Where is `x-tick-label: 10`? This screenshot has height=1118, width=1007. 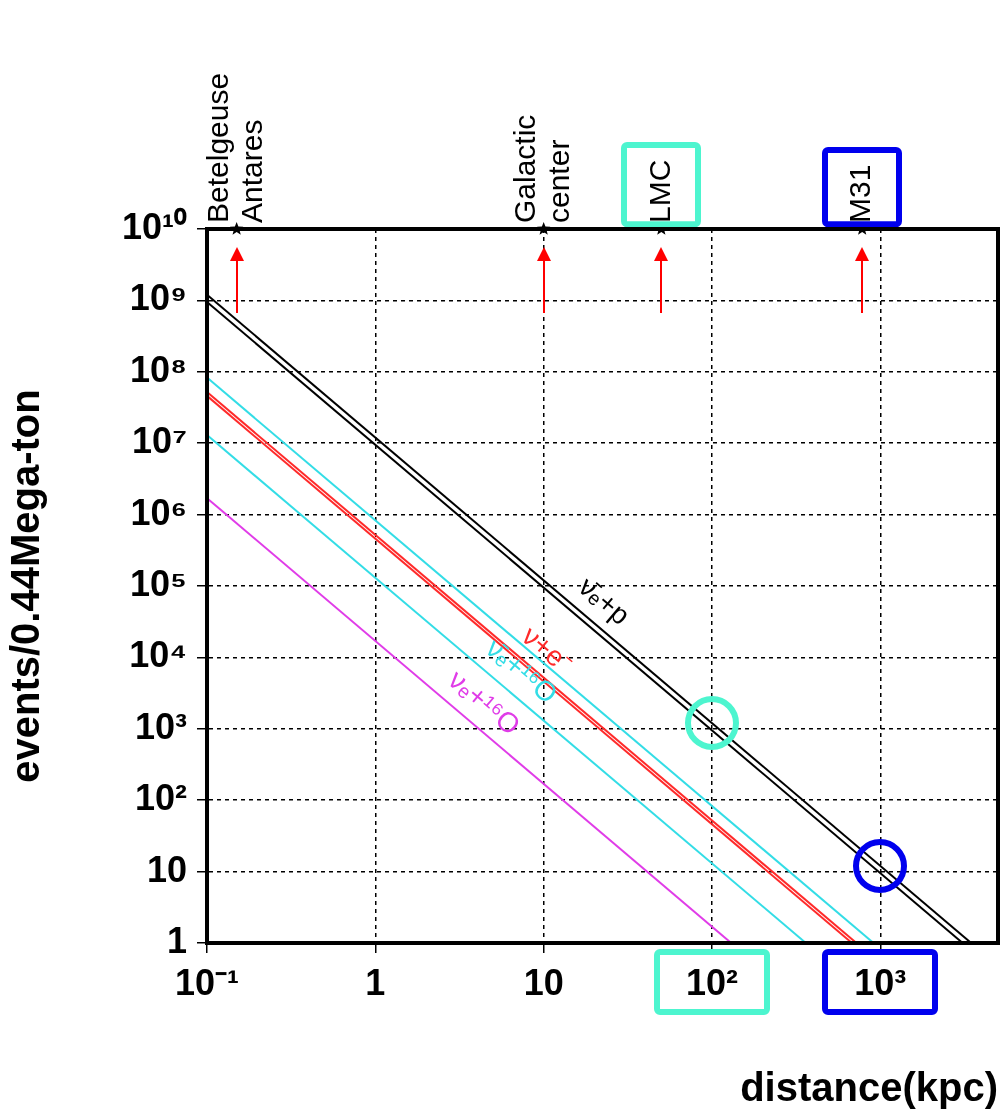
x-tick-label: 10 is located at coordinates (543, 982).